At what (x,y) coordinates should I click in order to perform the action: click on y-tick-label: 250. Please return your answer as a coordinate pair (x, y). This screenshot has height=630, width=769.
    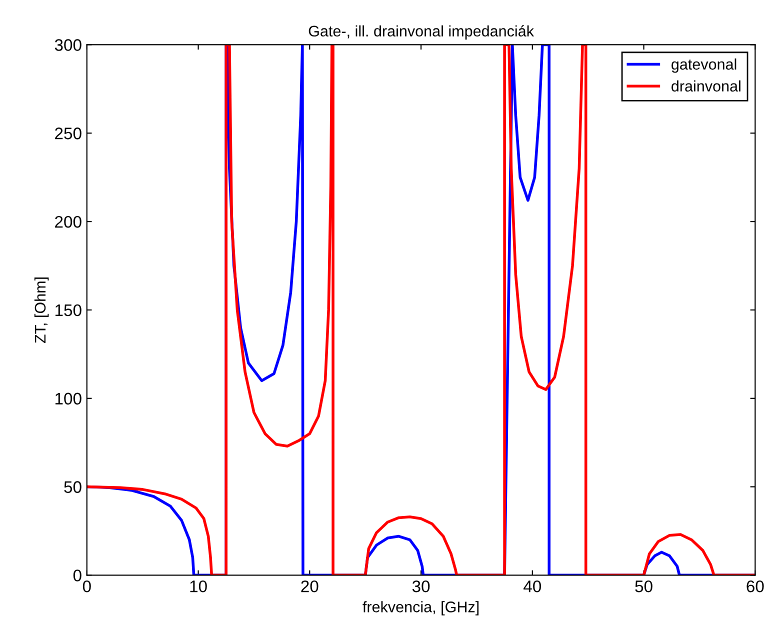
    Looking at the image, I should click on (68, 134).